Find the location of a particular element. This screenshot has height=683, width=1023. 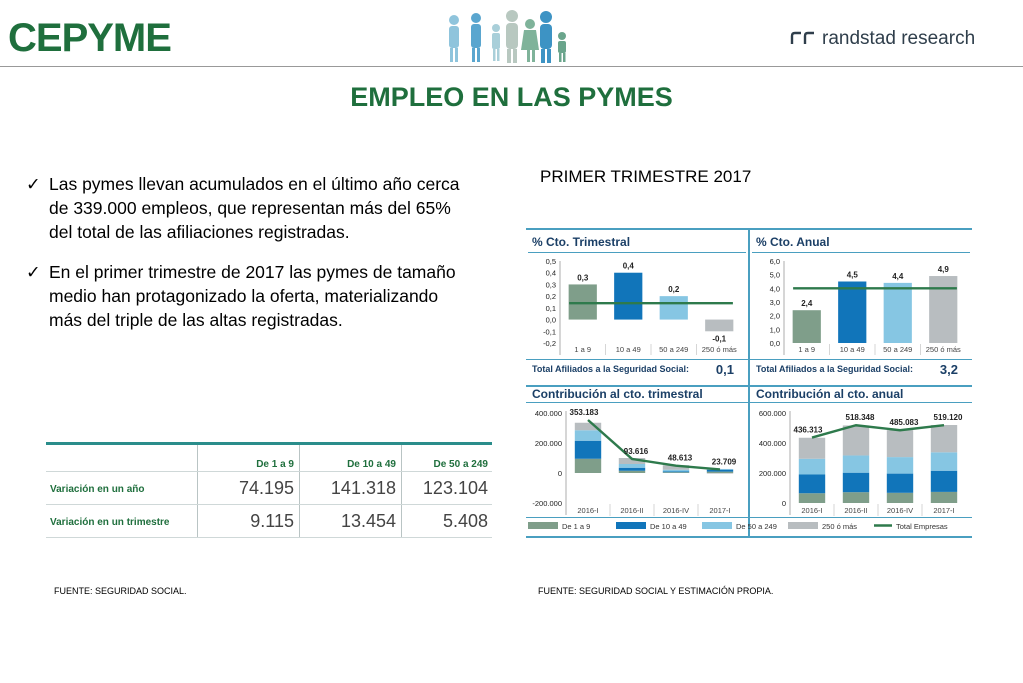

chart-subtitle: PRIMER TRIMESTRE 2017 is located at coordinates (646, 176).